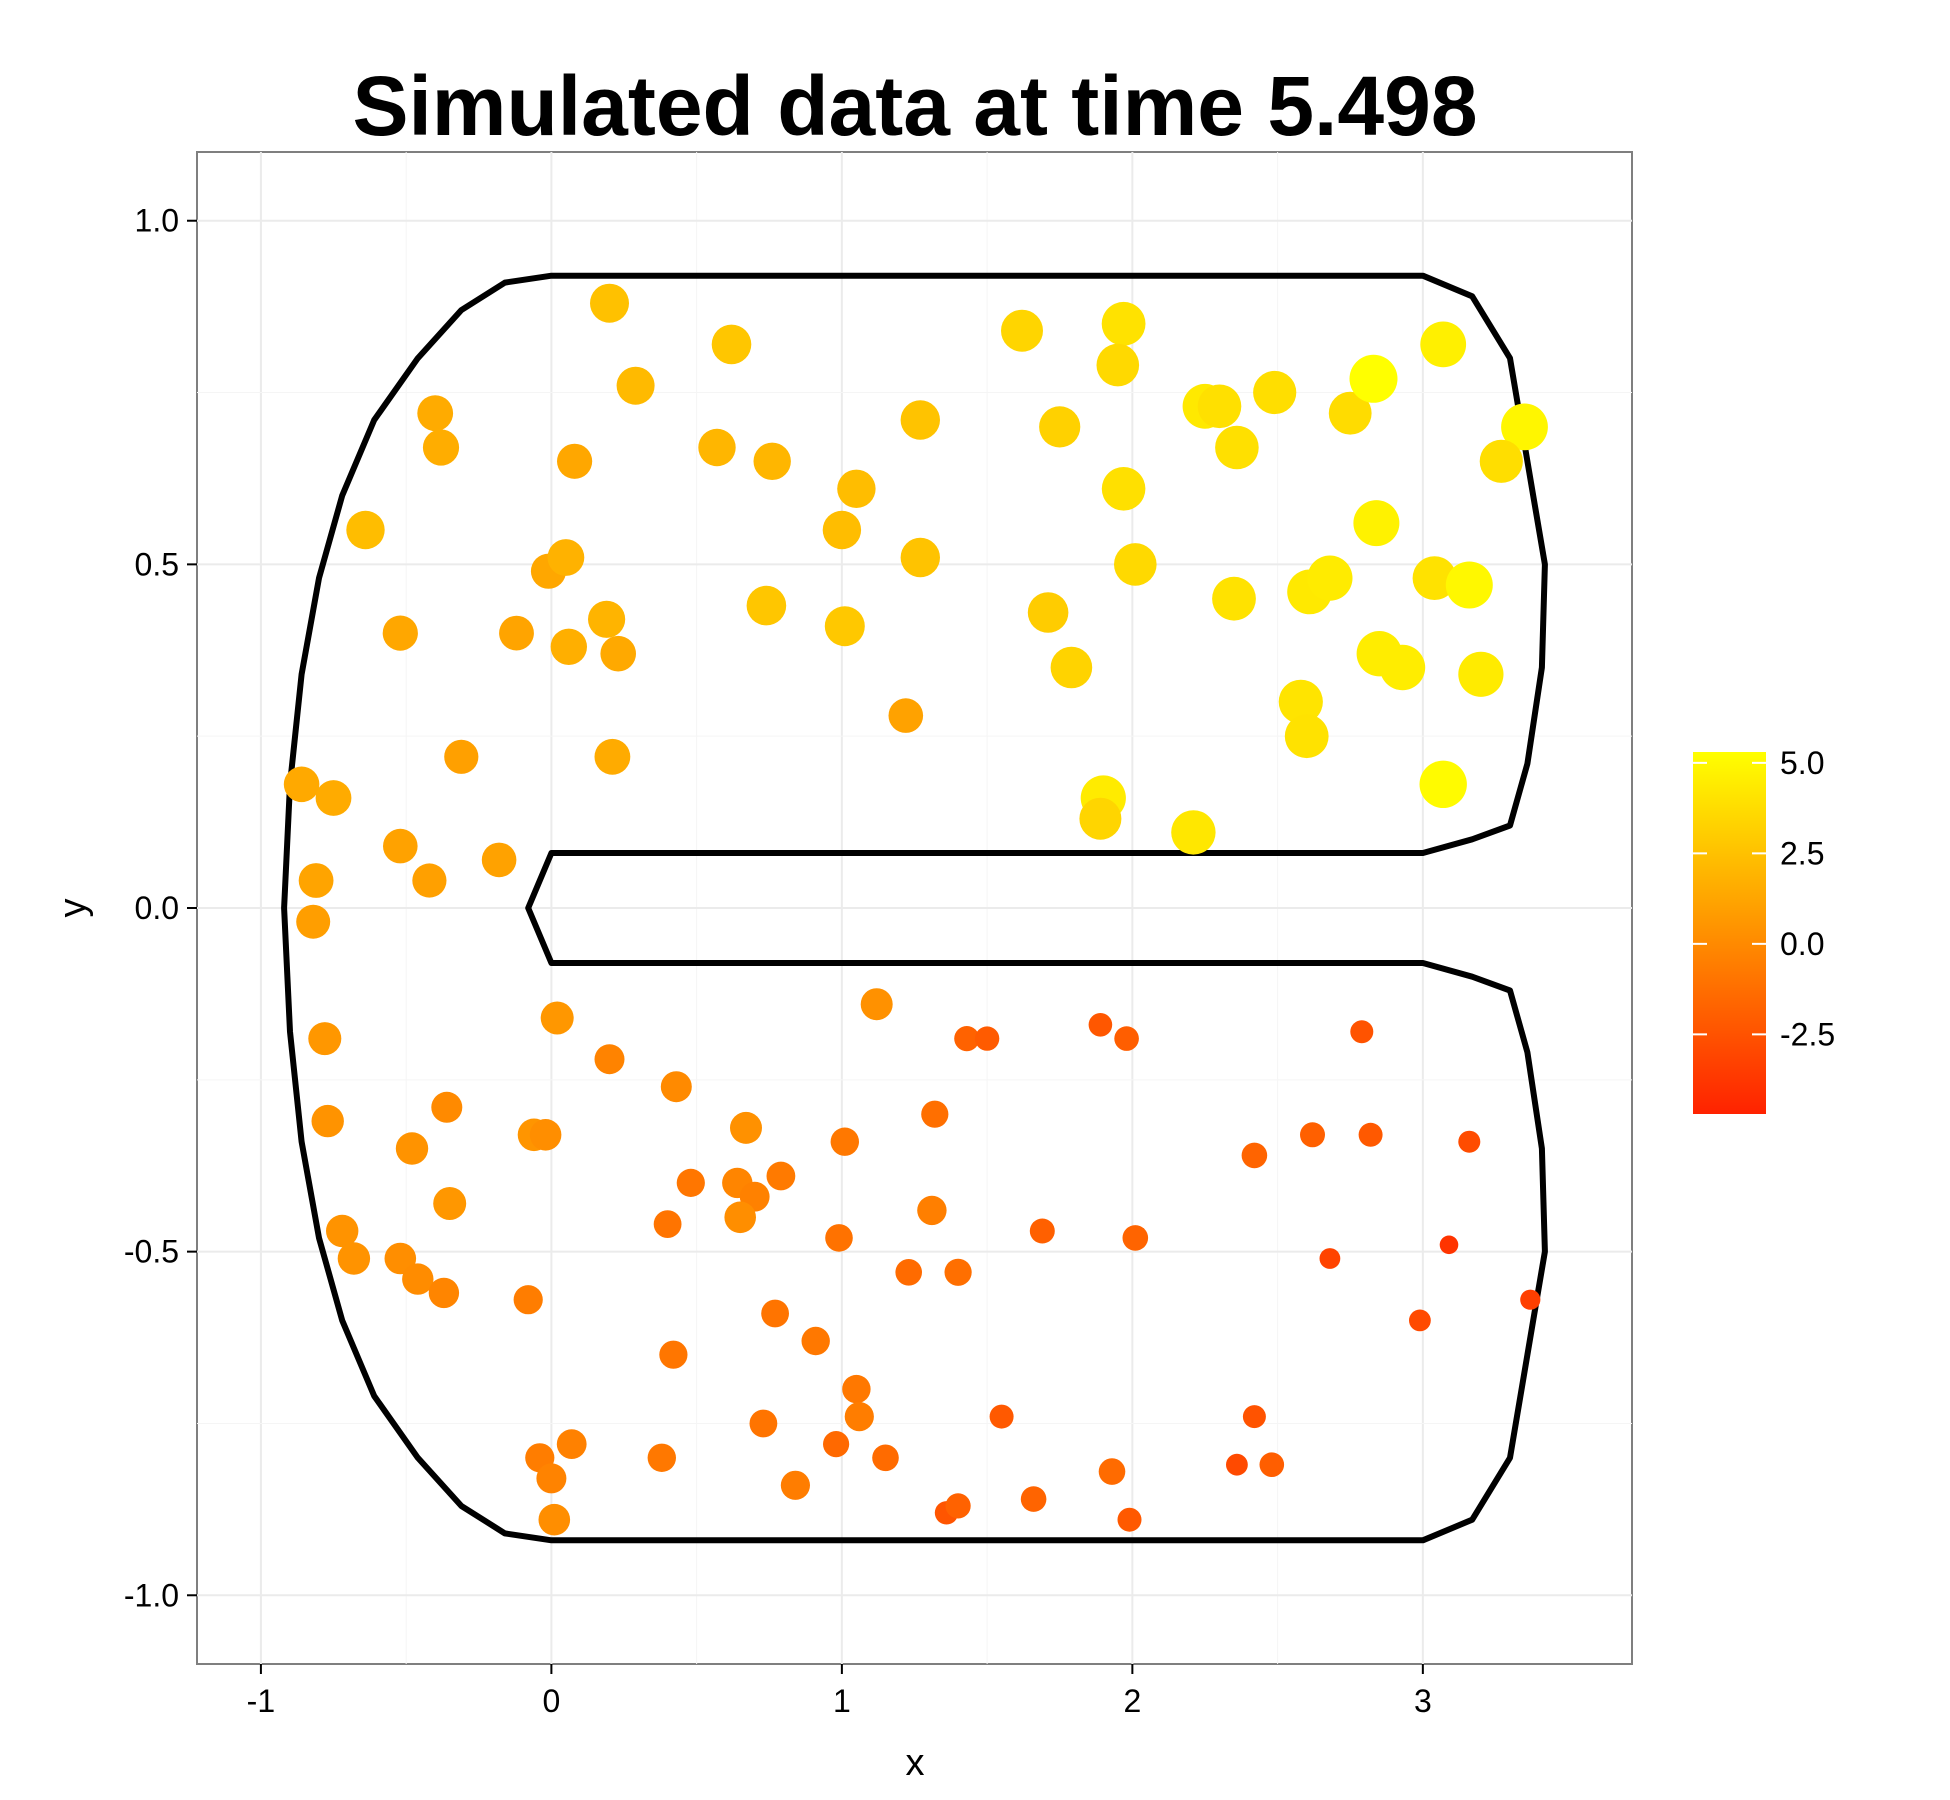 The height and width of the screenshot is (1800, 1950). Describe the element at coordinates (1802, 853) in the screenshot. I see `legend-tick-label: 2.5` at that location.